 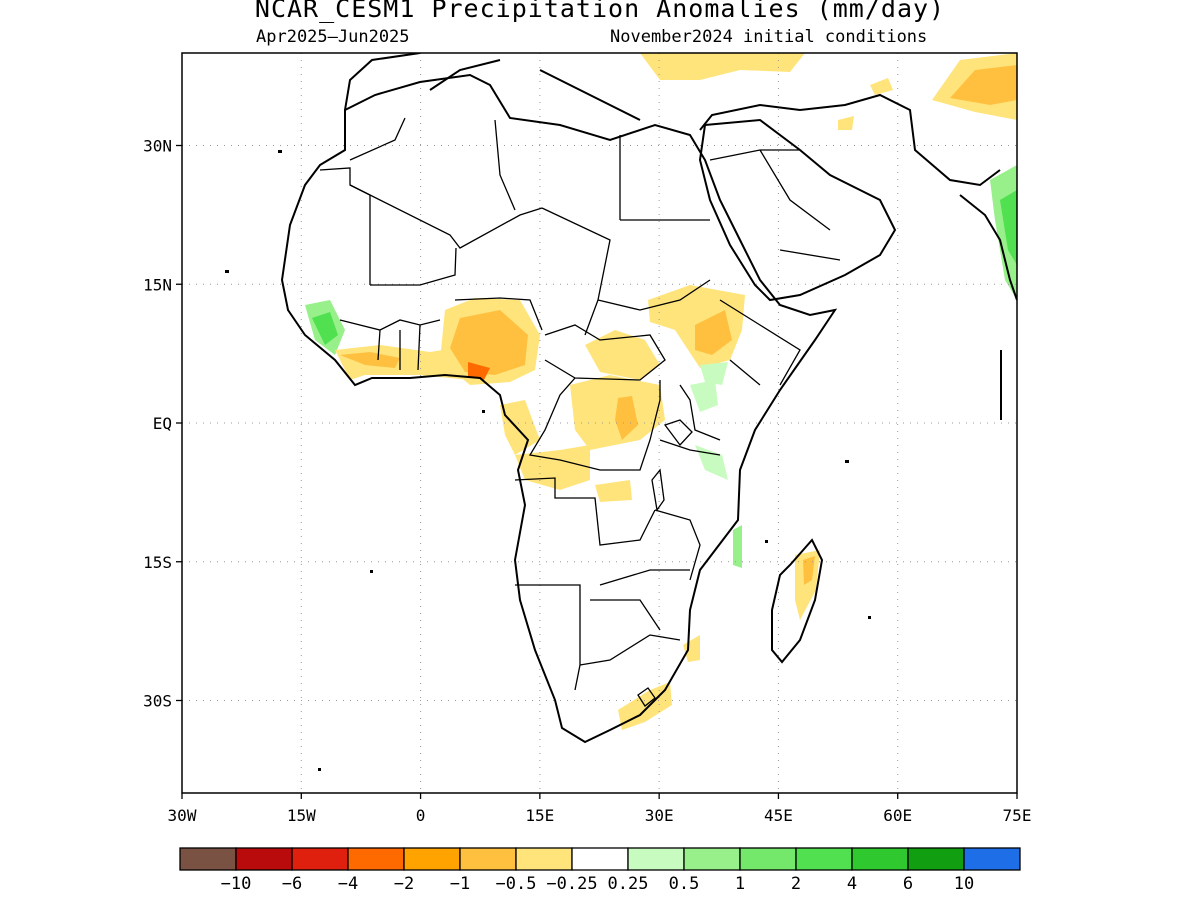 What do you see at coordinates (881, 86) in the screenshot?
I see `anomaly-iran` at bounding box center [881, 86].